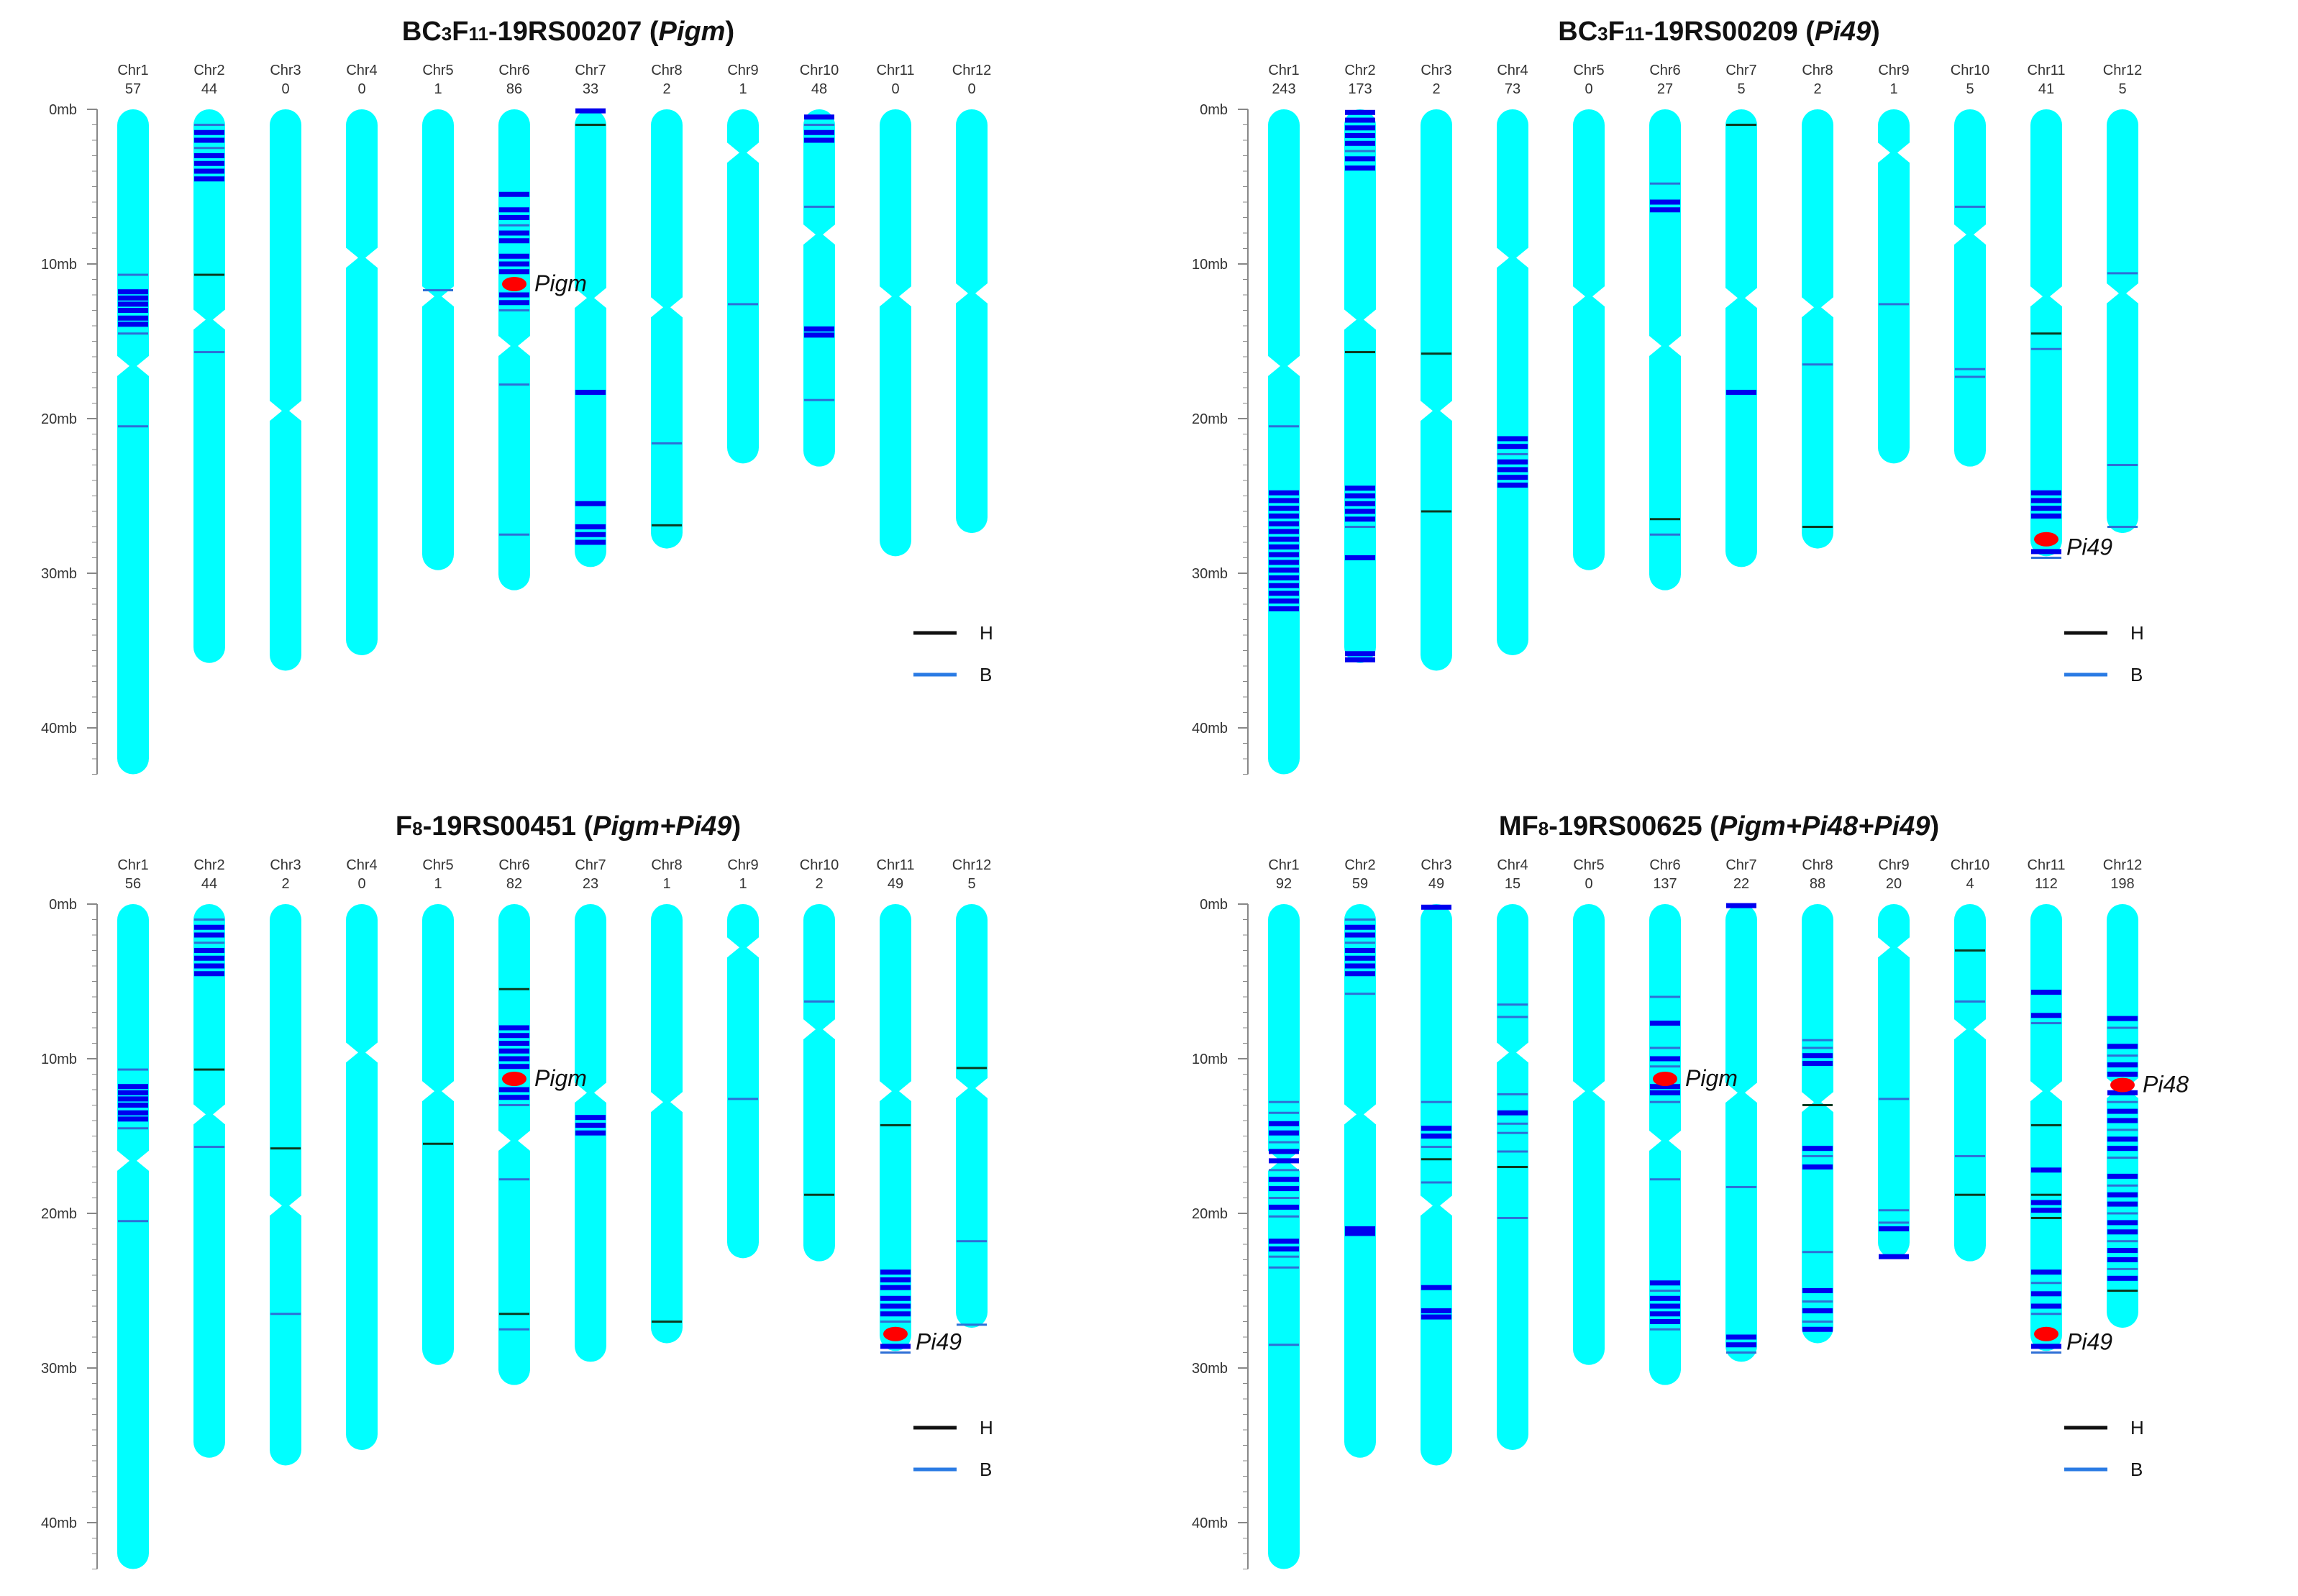 The width and height of the screenshot is (2298, 1596). I want to click on marker-count: 0, so click(1588, 884).